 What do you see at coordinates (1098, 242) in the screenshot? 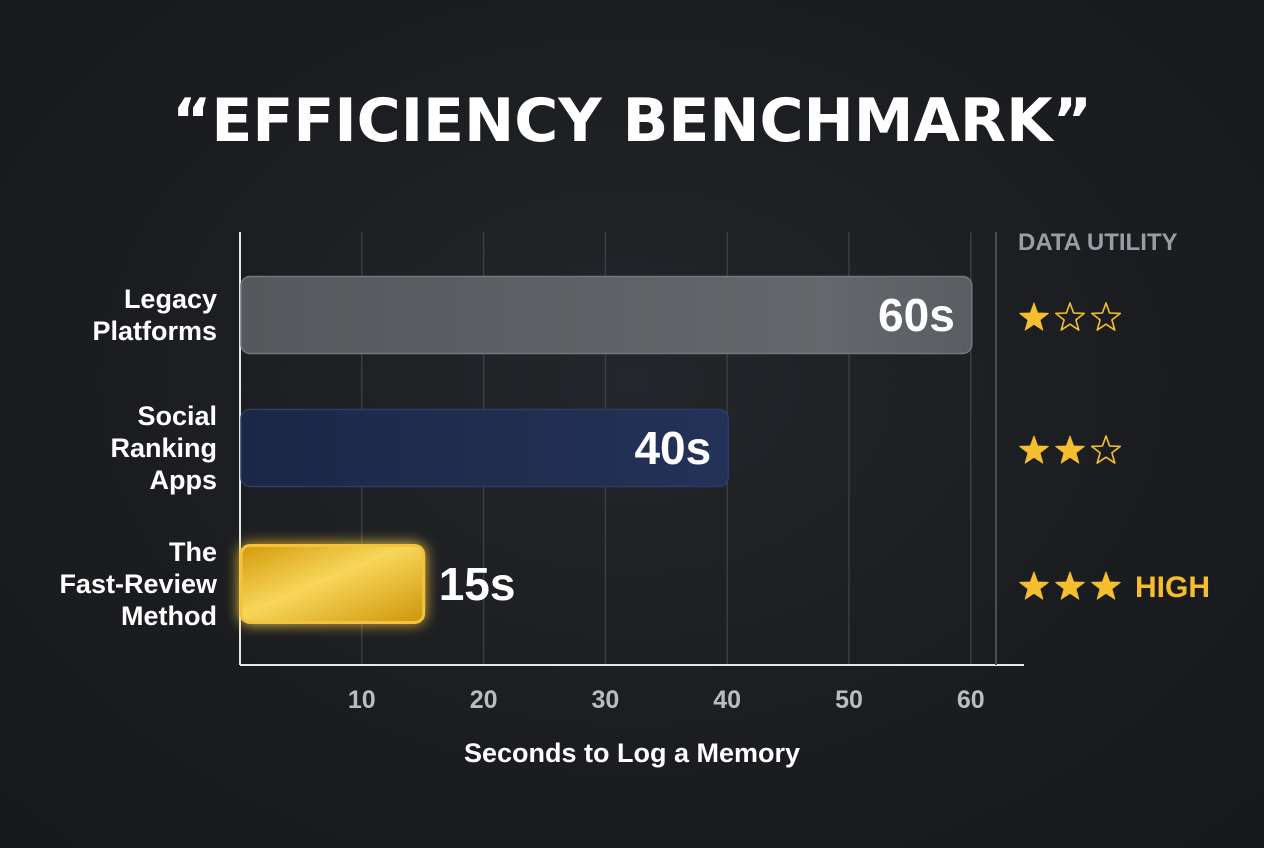
I see `data-utility-header: DATA UTILITY` at bounding box center [1098, 242].